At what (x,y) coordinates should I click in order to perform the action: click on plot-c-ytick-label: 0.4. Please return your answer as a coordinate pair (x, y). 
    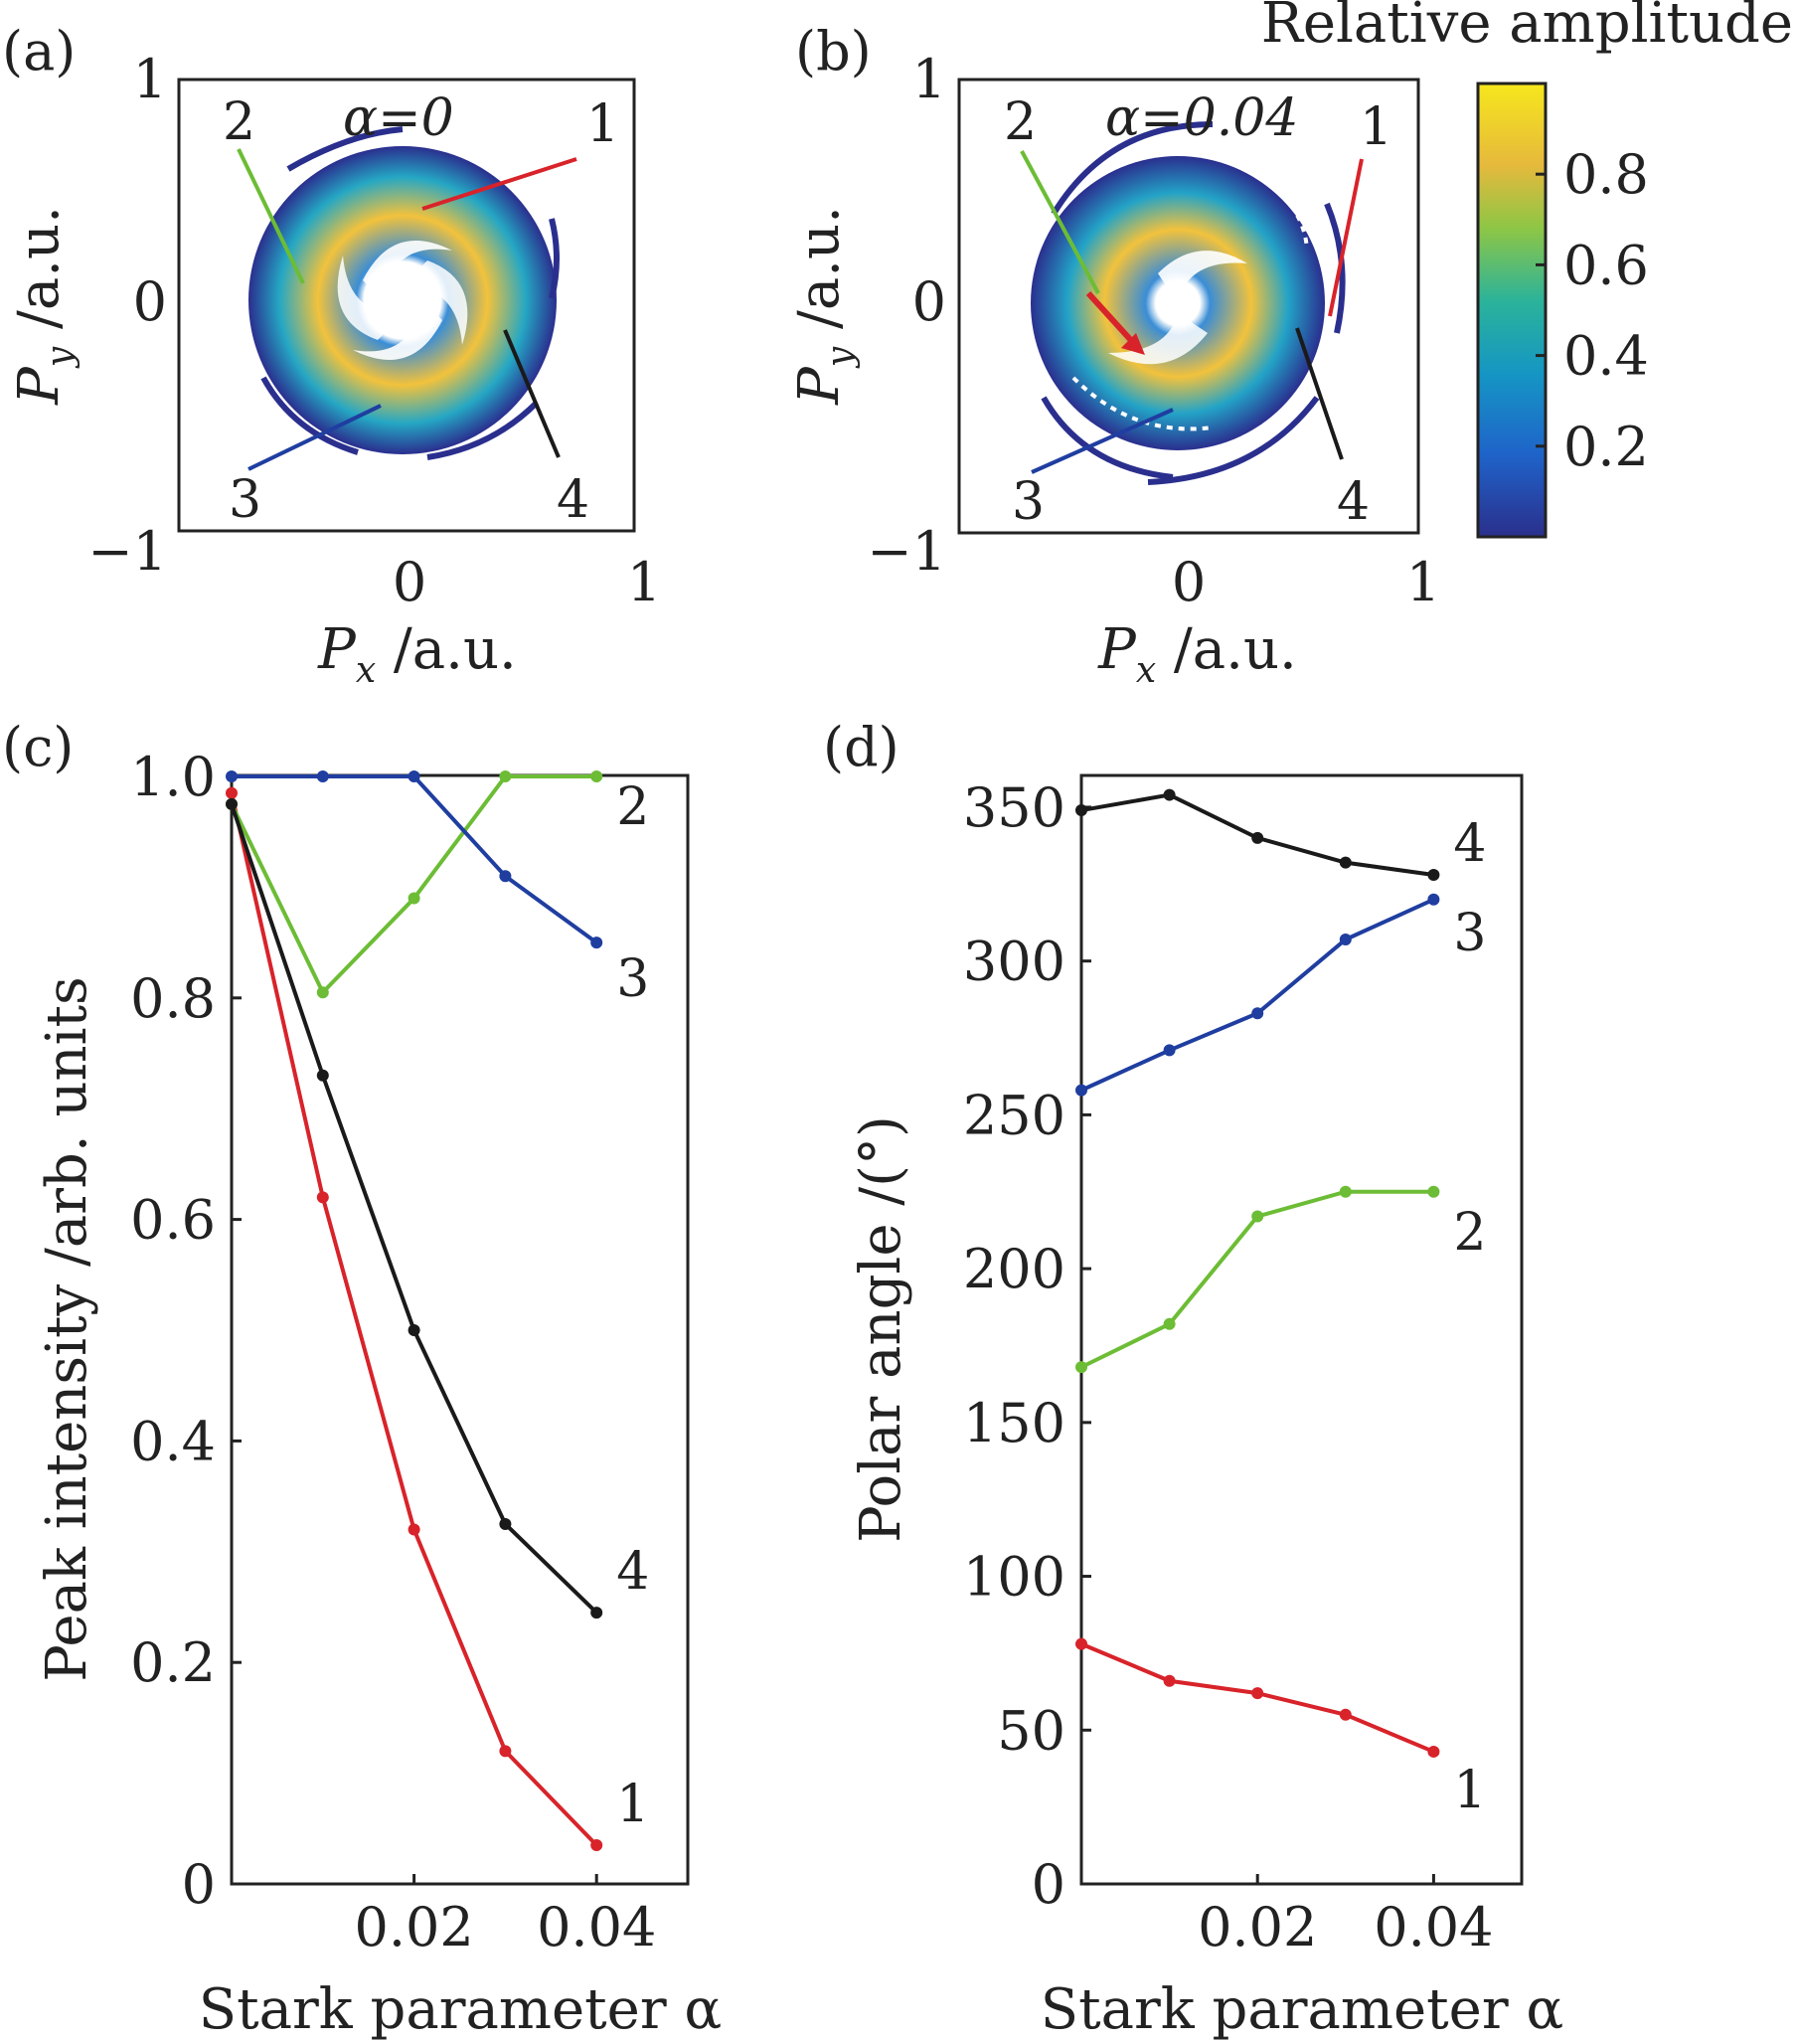
    Looking at the image, I should click on (173, 1441).